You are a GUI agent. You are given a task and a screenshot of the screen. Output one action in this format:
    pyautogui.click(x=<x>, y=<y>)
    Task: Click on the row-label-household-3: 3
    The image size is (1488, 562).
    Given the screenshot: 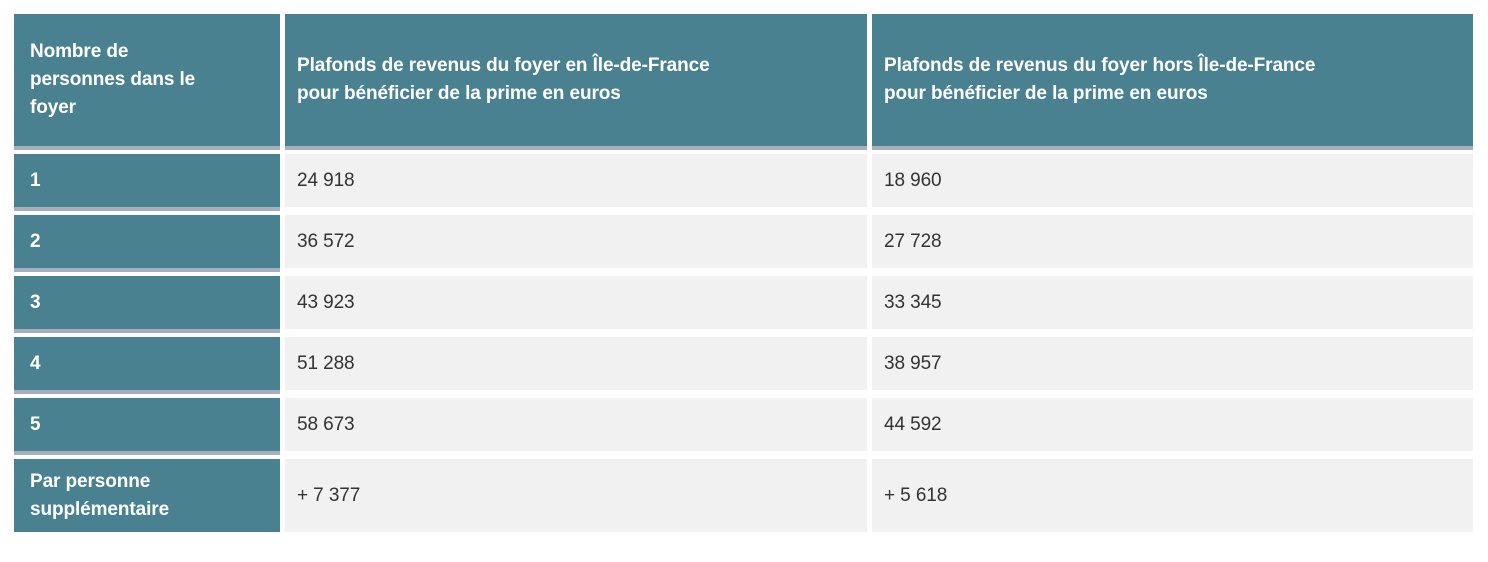 What is the action you would take?
    pyautogui.click(x=147, y=304)
    